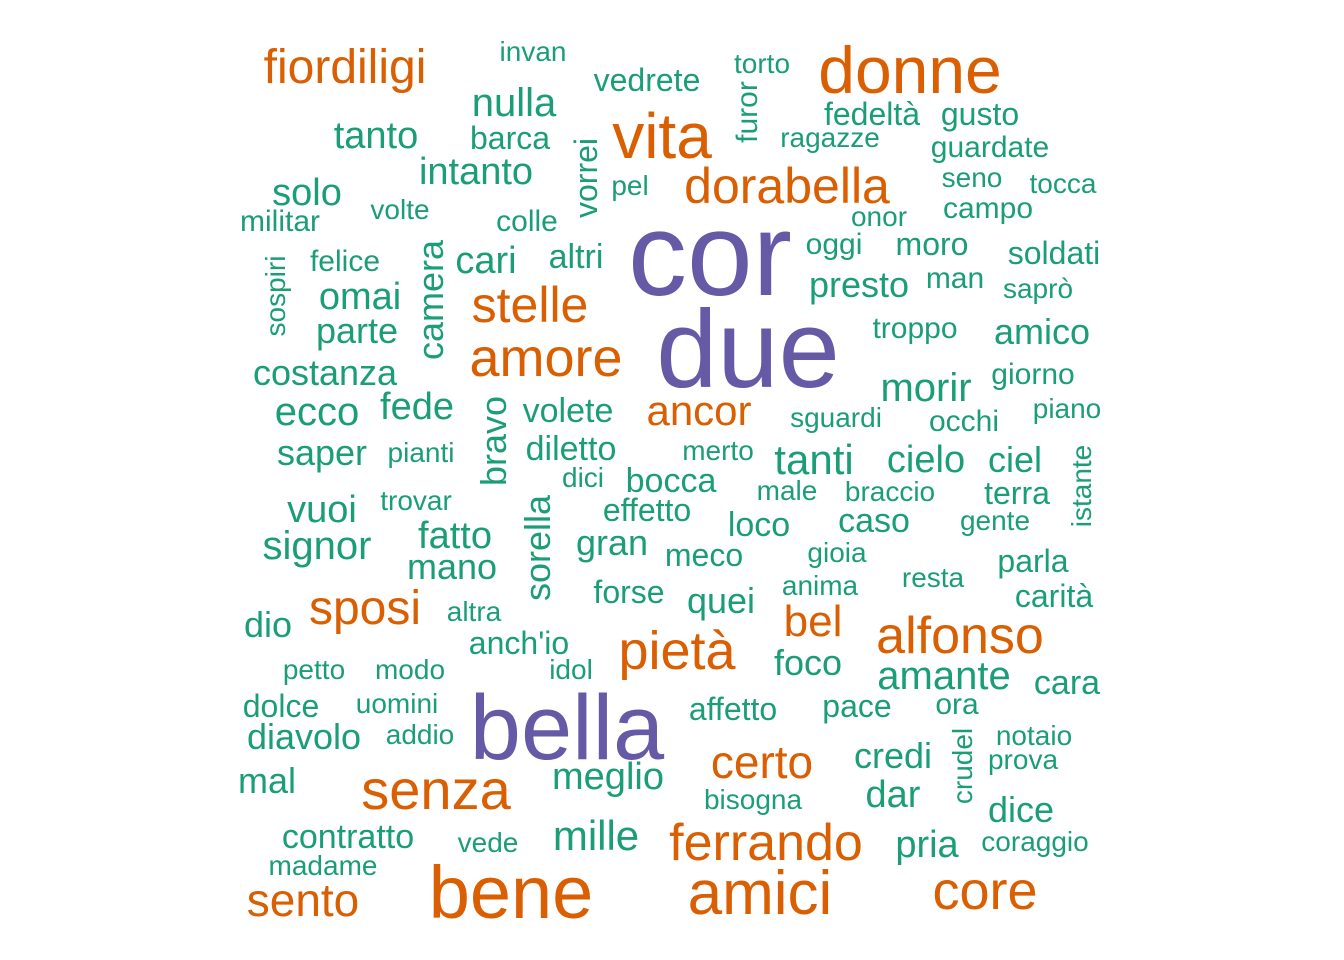  I want to click on word-guardate: guardate, so click(990, 147).